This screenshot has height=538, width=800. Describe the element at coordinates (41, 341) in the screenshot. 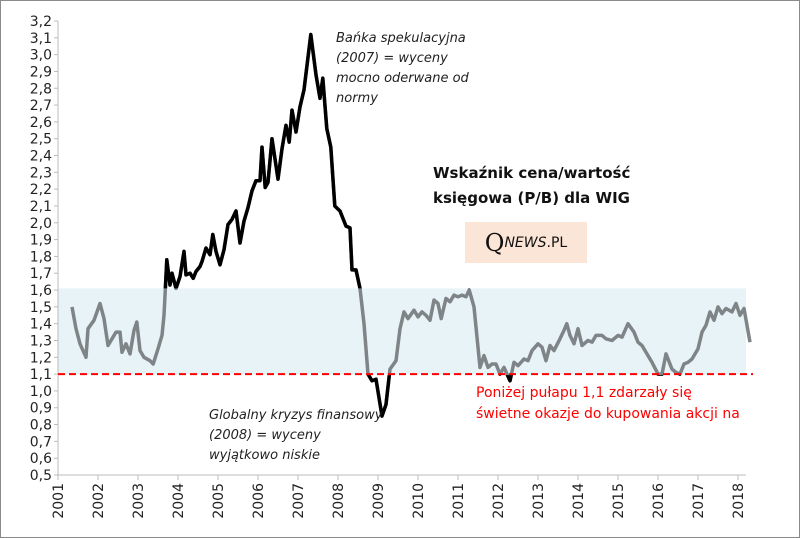

I see `y-tick-label: 1,3` at that location.